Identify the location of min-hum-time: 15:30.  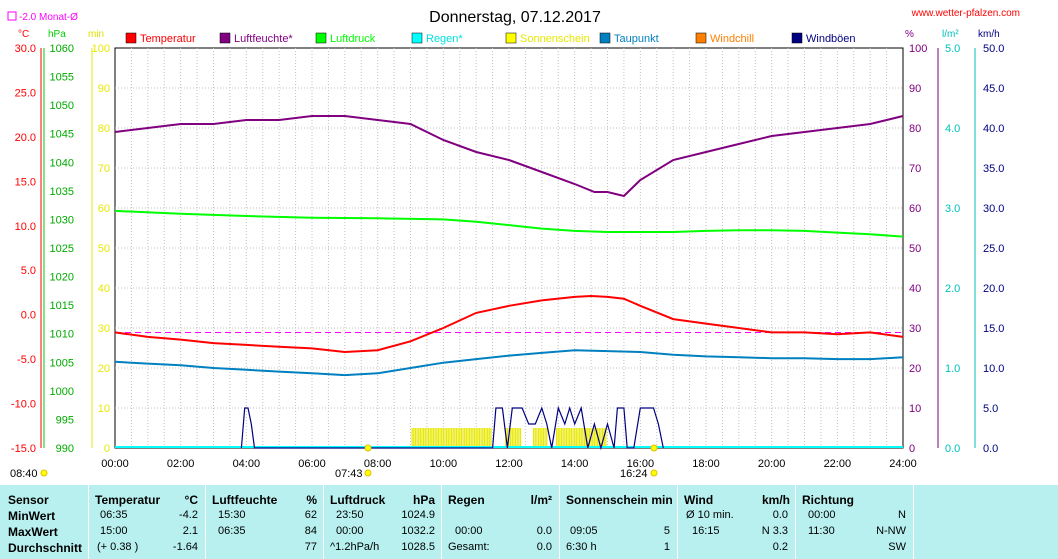
(232, 515).